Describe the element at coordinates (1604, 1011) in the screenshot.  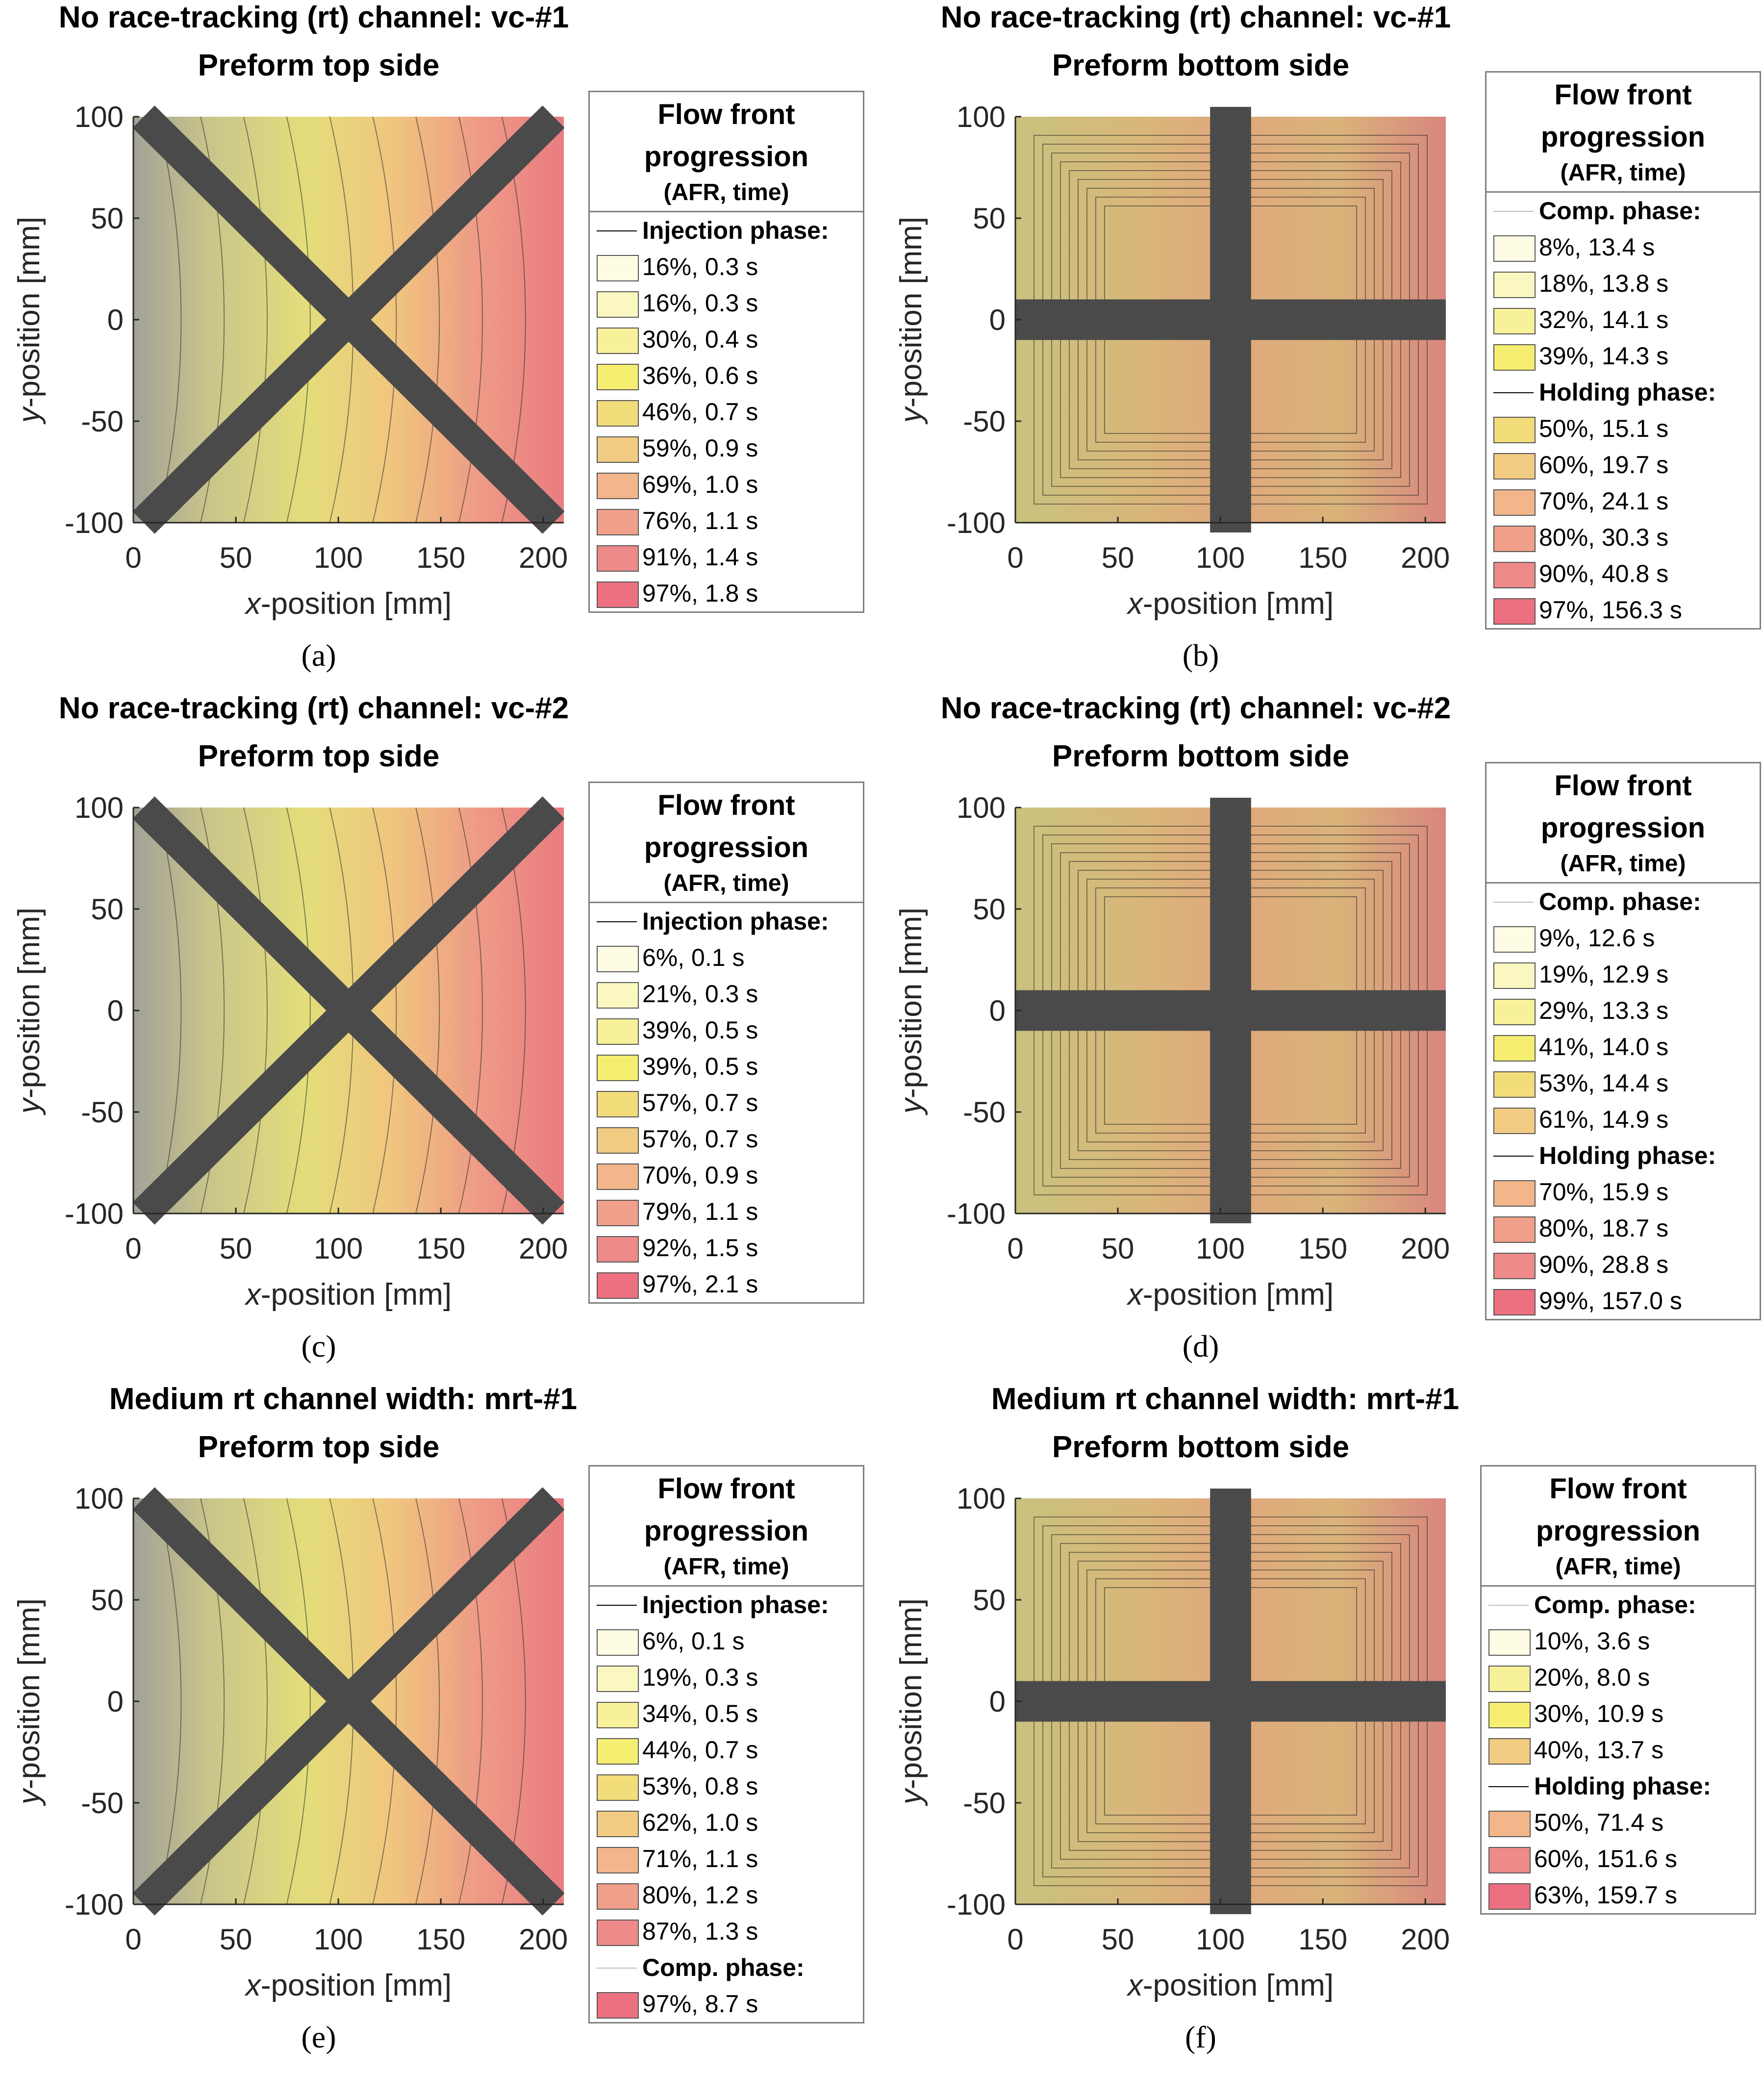
I see `legend-entry-label: 29%, 13.3 s` at that location.